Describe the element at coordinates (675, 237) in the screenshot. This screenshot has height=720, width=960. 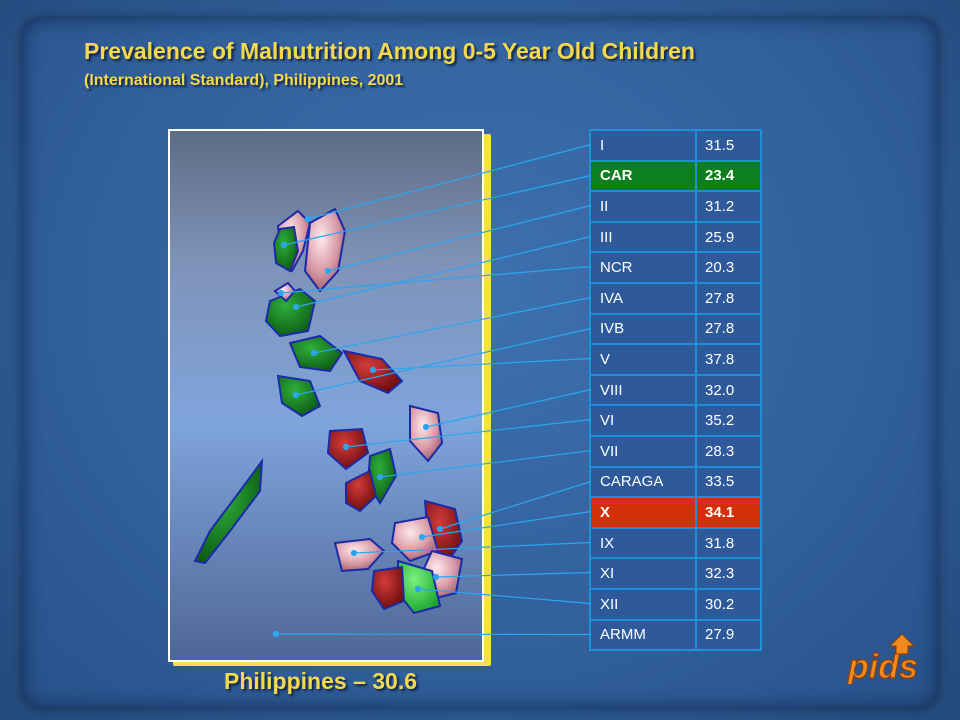
I see `table-row-iii: III 25.9` at that location.